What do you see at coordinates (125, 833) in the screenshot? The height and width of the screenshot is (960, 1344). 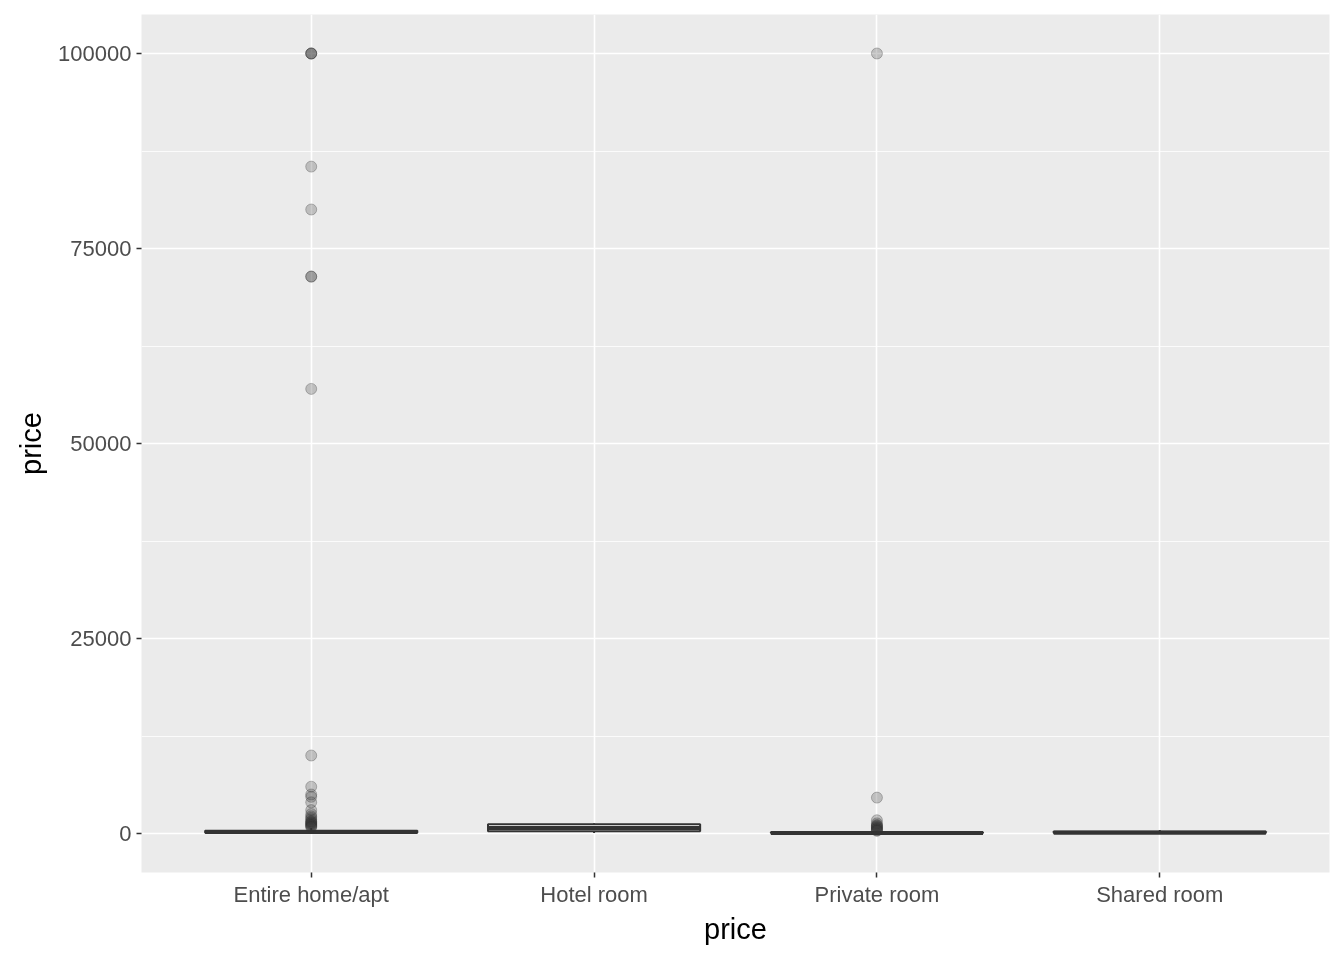 I see `y-tick-label: 0` at bounding box center [125, 833].